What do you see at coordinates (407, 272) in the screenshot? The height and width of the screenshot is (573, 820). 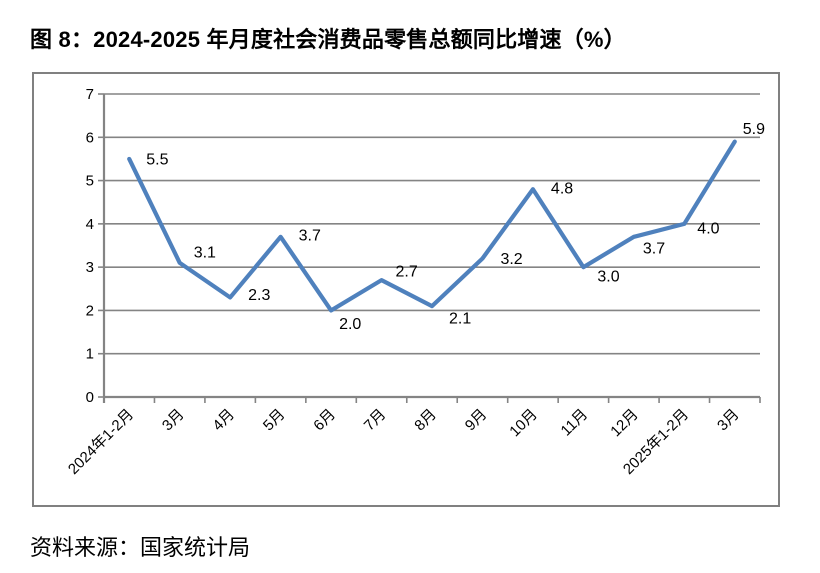 I see `data-label: 2.7` at bounding box center [407, 272].